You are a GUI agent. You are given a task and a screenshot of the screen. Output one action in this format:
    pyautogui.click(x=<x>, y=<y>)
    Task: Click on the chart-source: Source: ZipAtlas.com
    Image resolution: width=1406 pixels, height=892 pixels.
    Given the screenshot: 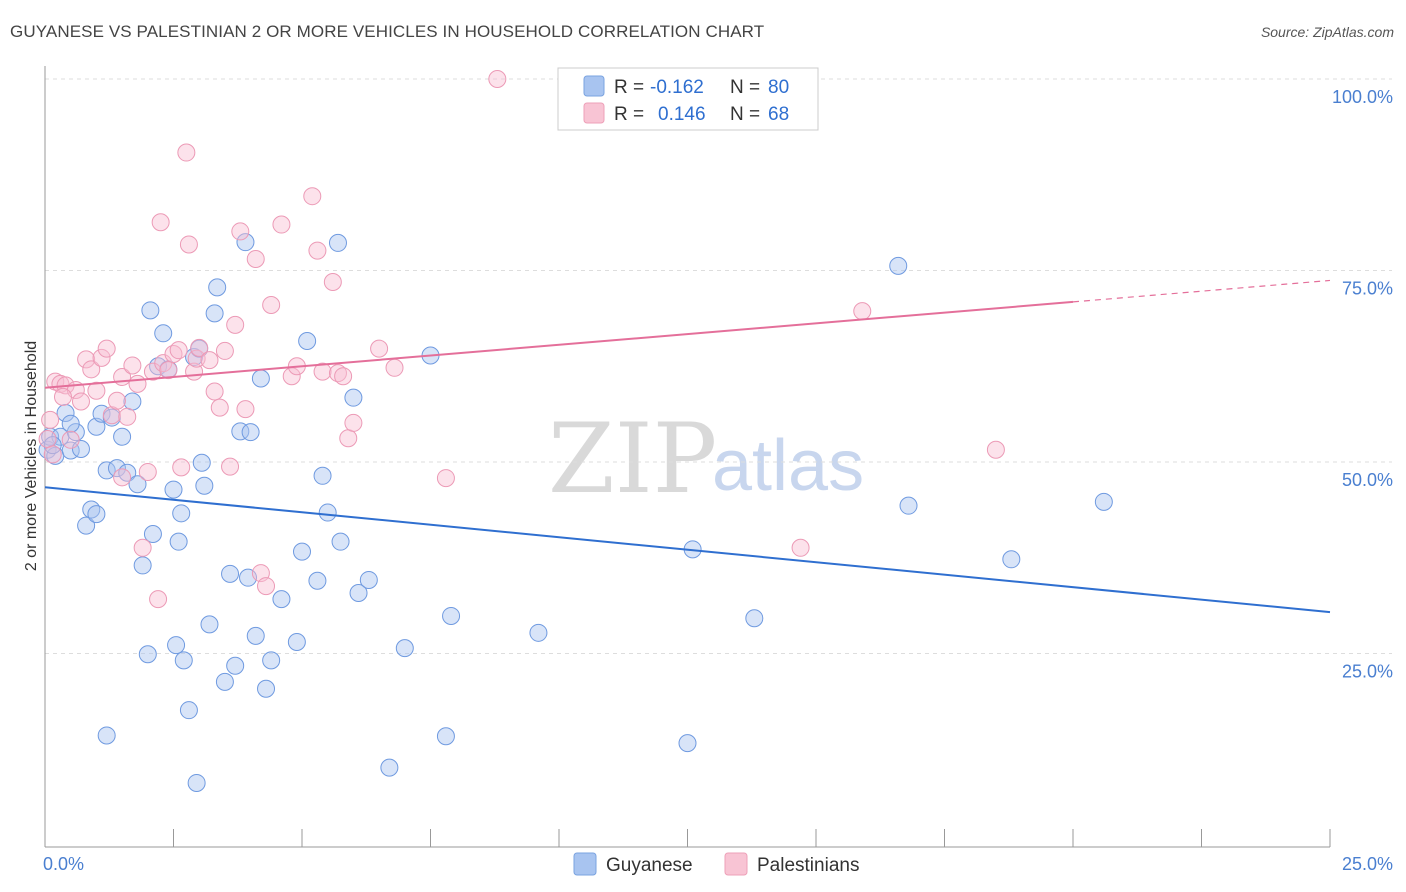 What is the action you would take?
    pyautogui.click(x=1327, y=32)
    